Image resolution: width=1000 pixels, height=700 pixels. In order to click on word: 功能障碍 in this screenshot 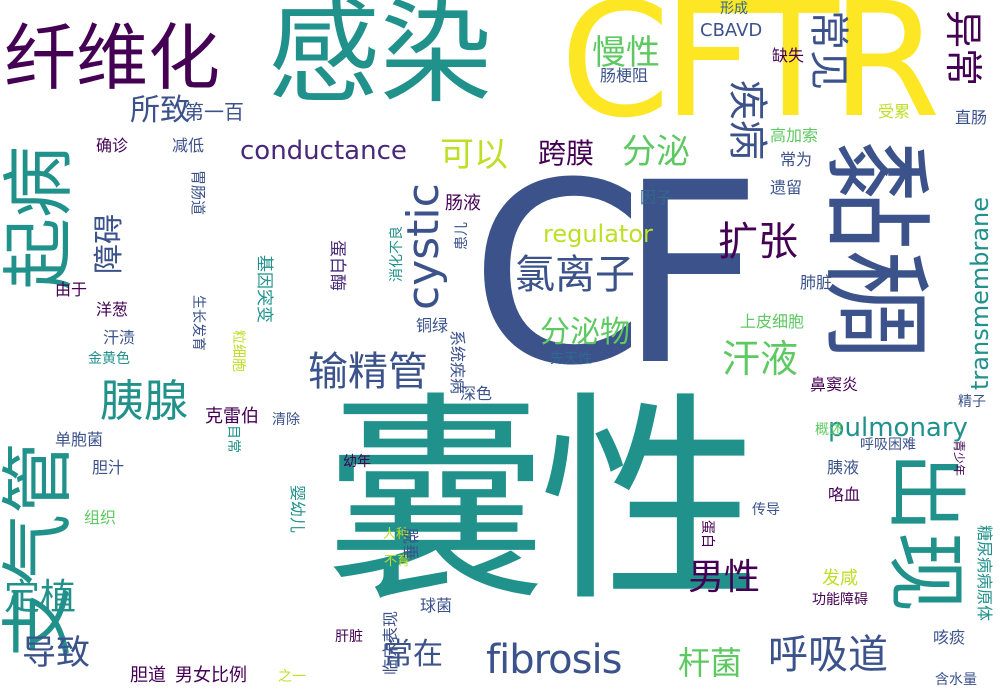, I will do `click(840, 600)`.